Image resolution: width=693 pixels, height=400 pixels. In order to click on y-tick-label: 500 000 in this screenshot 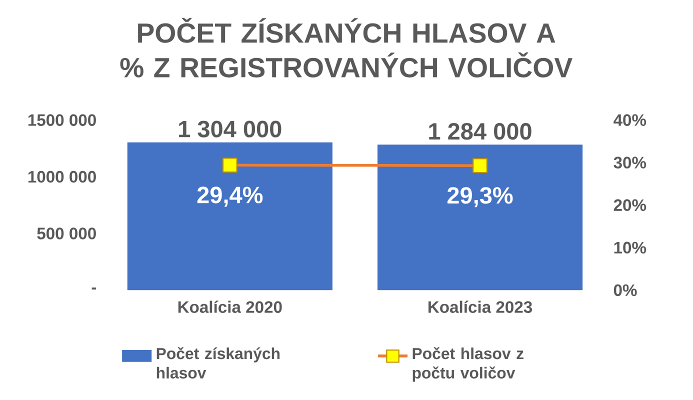, I will do `click(66, 234)`.